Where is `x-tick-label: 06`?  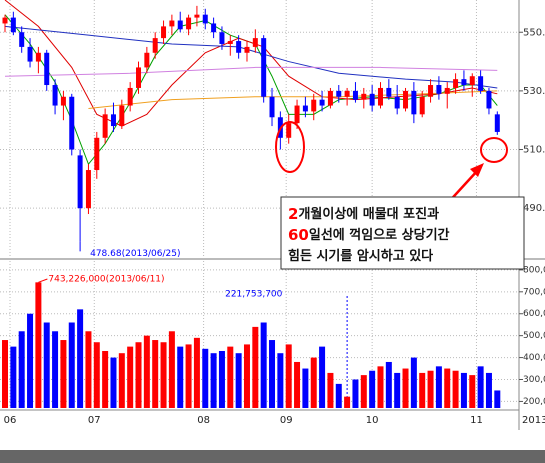
x-tick-label: 06 is located at coordinates (10, 420).